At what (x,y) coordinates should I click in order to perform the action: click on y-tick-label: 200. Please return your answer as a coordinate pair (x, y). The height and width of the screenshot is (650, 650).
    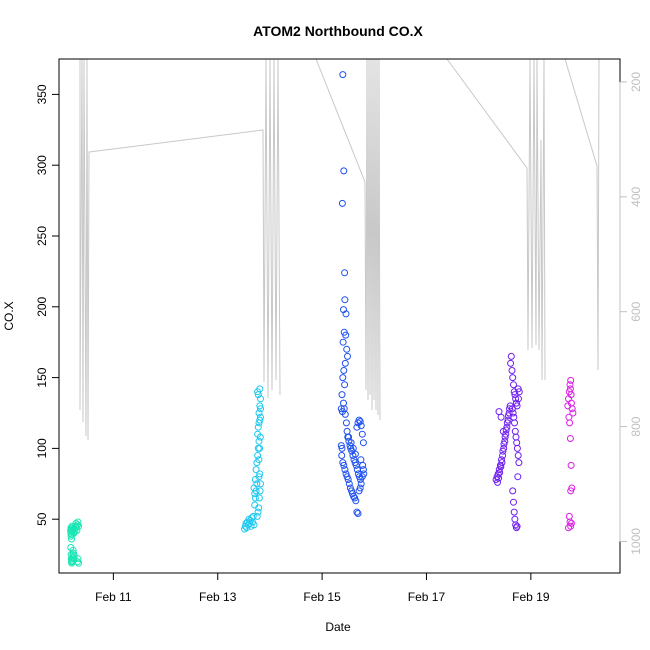
    Looking at the image, I should click on (42, 306).